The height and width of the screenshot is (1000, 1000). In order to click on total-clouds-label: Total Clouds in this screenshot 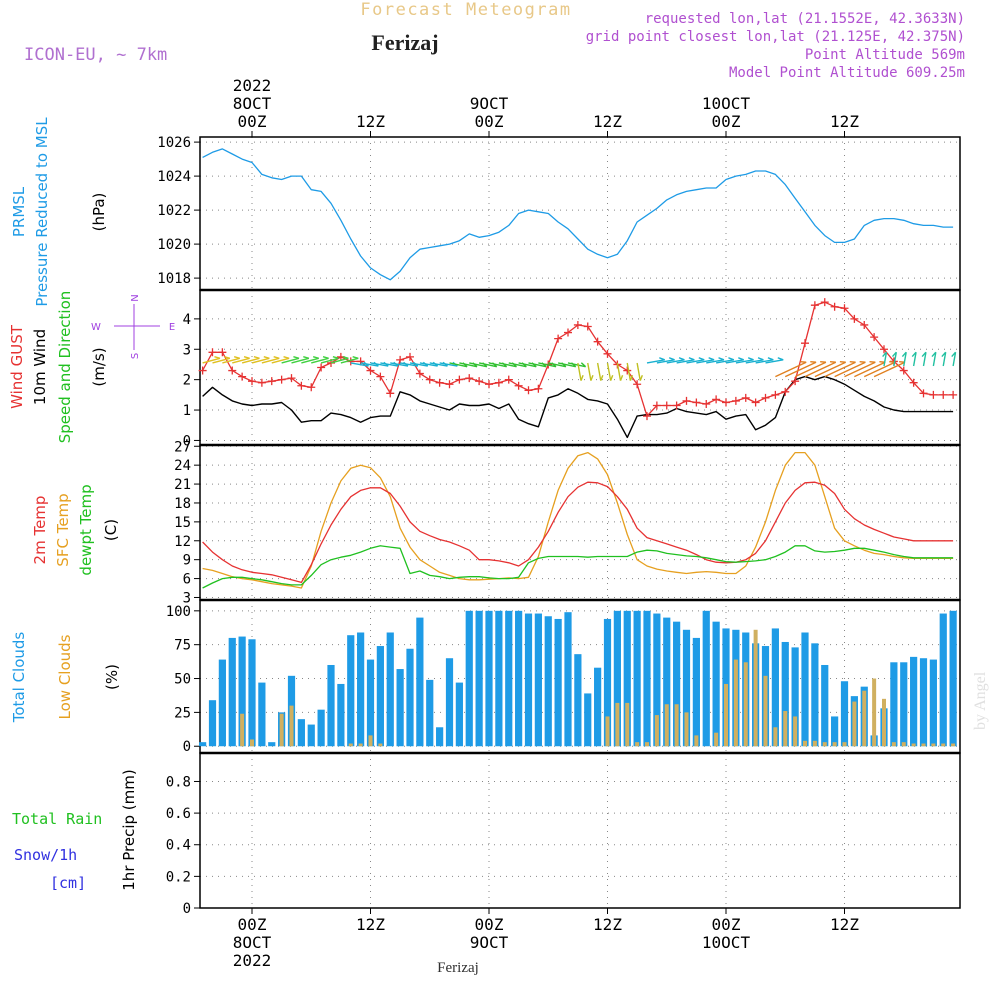, I will do `click(19, 678)`.